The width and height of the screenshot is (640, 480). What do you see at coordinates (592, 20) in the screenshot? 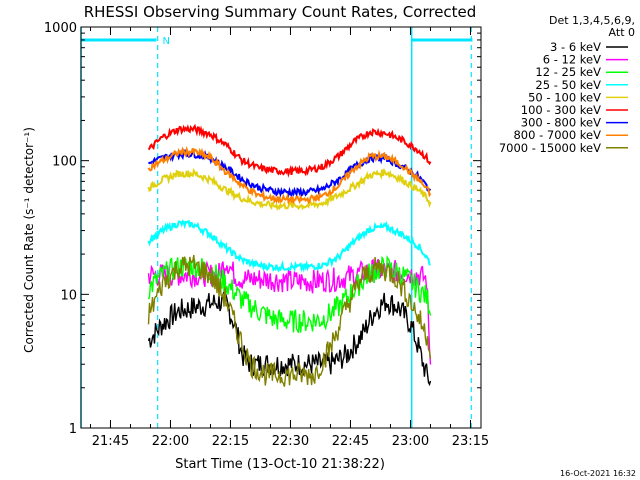
I see `legend-header: Det 1,3,4,5,6,9,` at bounding box center [592, 20].